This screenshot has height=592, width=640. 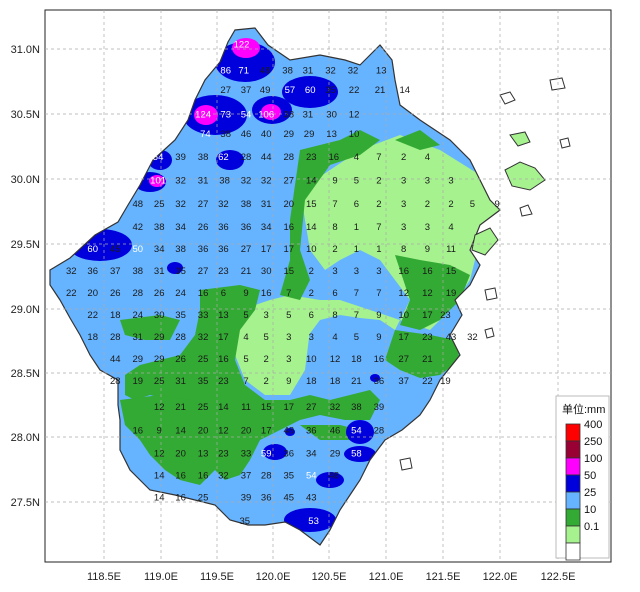 I want to click on legend-label: 0.1, so click(x=591, y=527).